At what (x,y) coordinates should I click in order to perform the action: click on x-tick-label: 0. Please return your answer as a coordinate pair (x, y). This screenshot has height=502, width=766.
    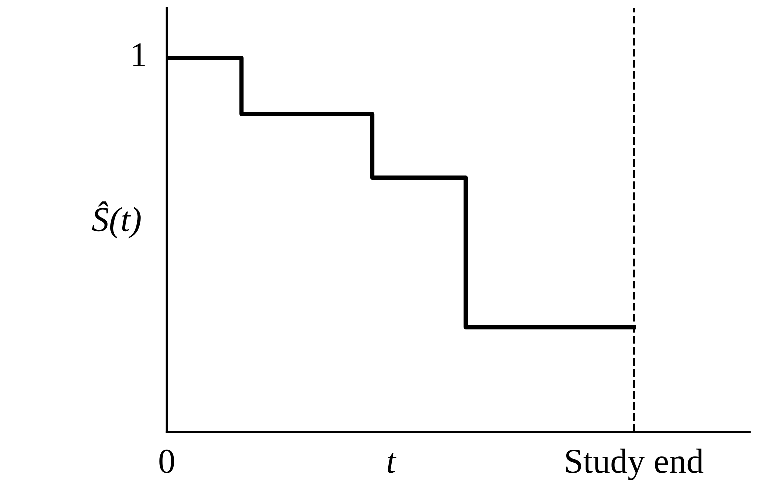
    Looking at the image, I should click on (167, 462).